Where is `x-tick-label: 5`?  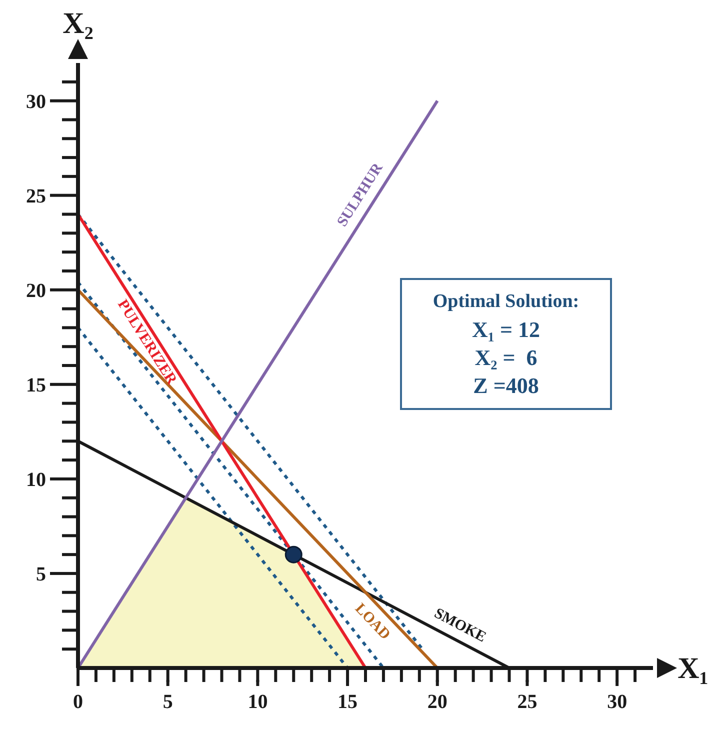
x-tick-label: 5 is located at coordinates (167, 702).